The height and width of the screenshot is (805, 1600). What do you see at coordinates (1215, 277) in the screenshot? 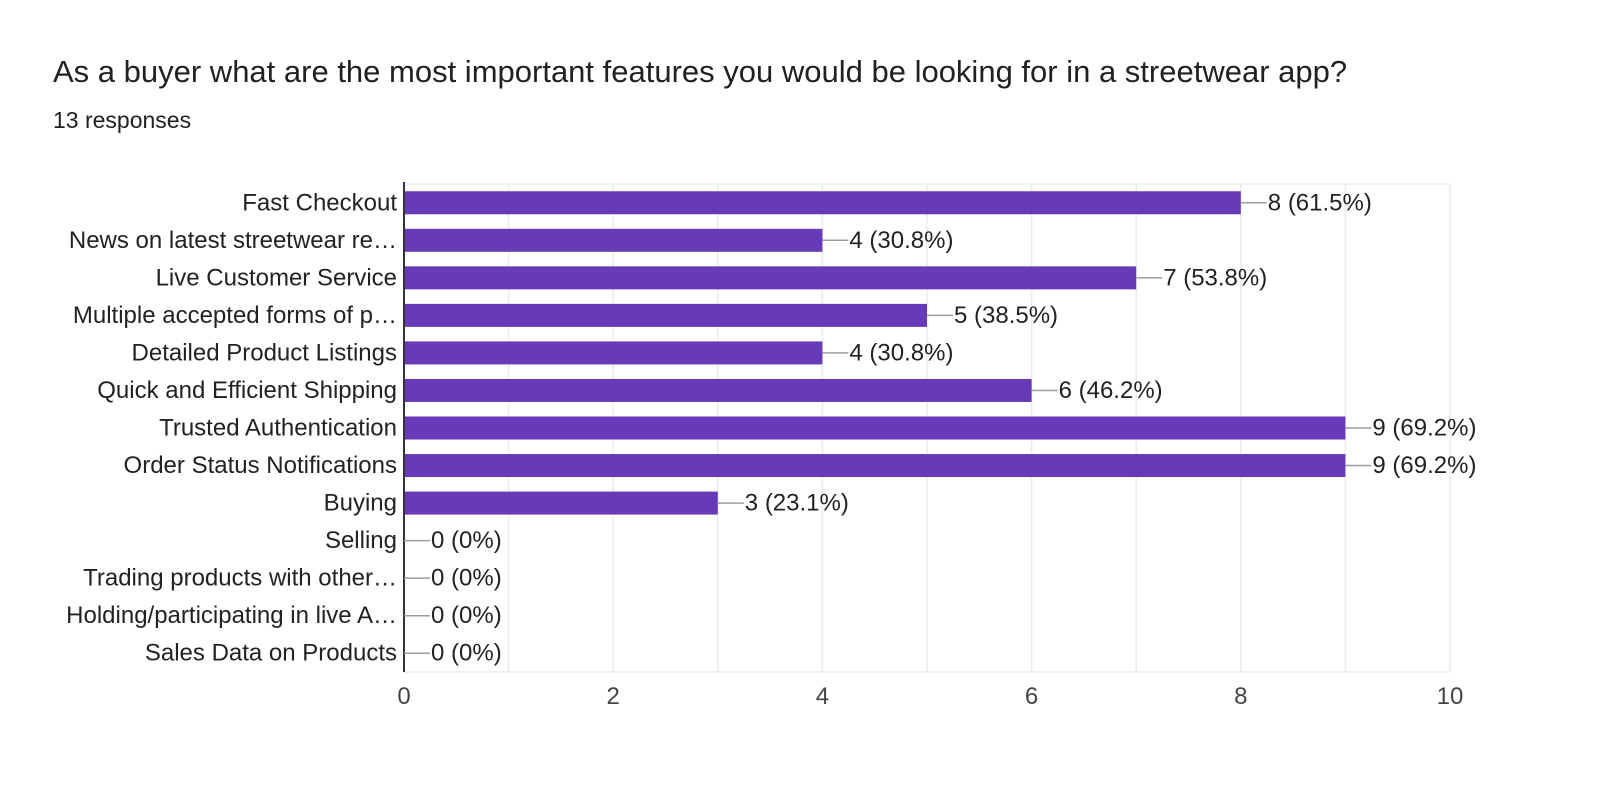
I see `data-label: 7 (53.8%)` at bounding box center [1215, 277].